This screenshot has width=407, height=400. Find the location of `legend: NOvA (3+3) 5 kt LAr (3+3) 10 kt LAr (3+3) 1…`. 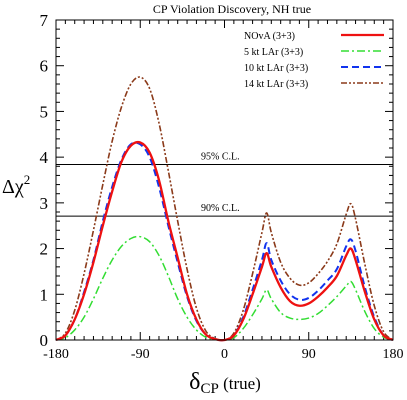

legend: NOvA (3+3) 5 kt LAr (3+3) 10 kt LAr (3+3) 1… is located at coordinates (314, 60).